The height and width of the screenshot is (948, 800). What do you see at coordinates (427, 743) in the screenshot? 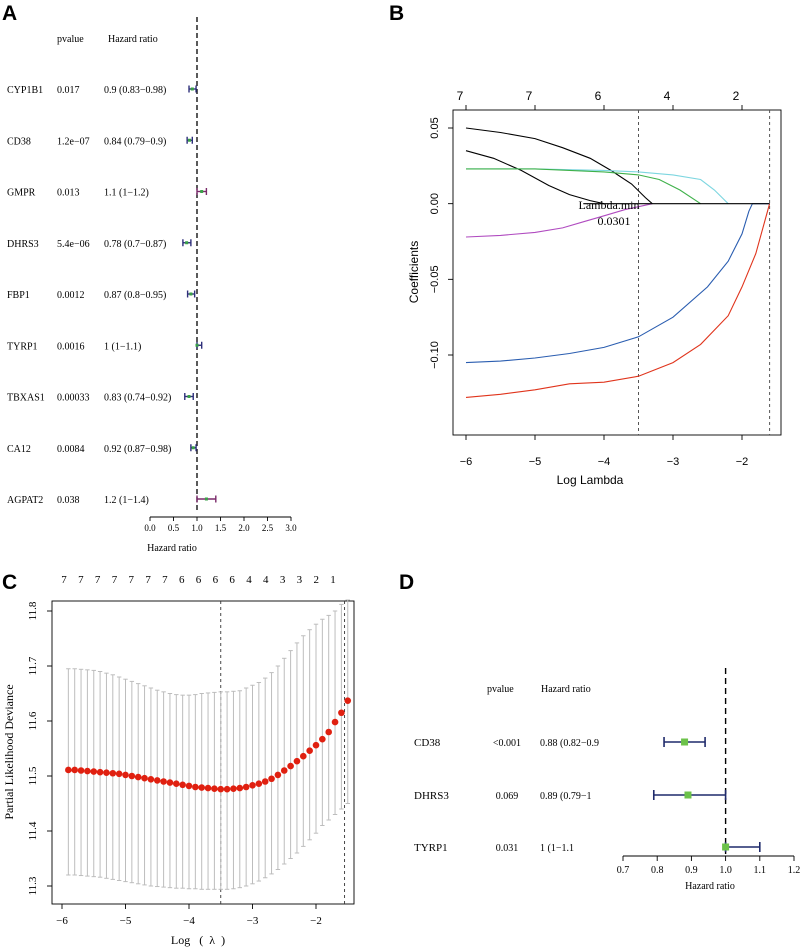
I see `panel-d-gene-label: CD38` at bounding box center [427, 743].